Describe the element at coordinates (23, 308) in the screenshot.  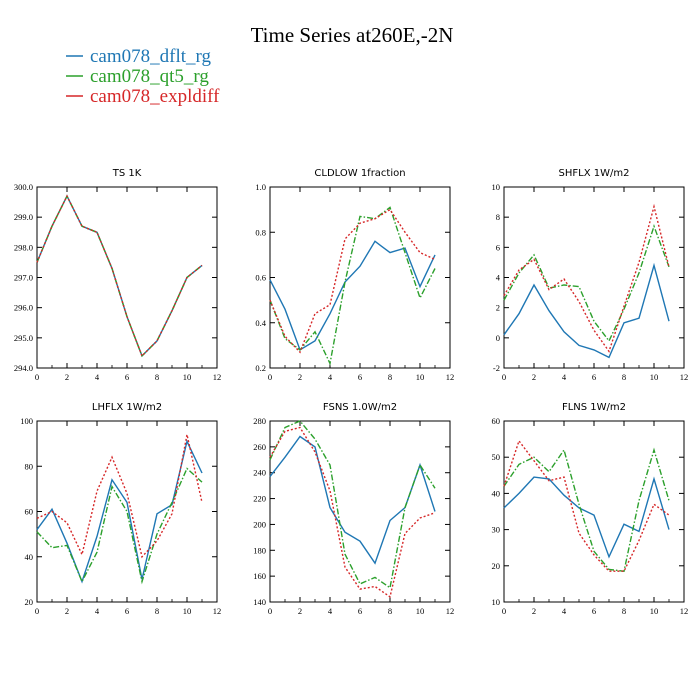
I see `y-tick-label: 296.0` at that location.